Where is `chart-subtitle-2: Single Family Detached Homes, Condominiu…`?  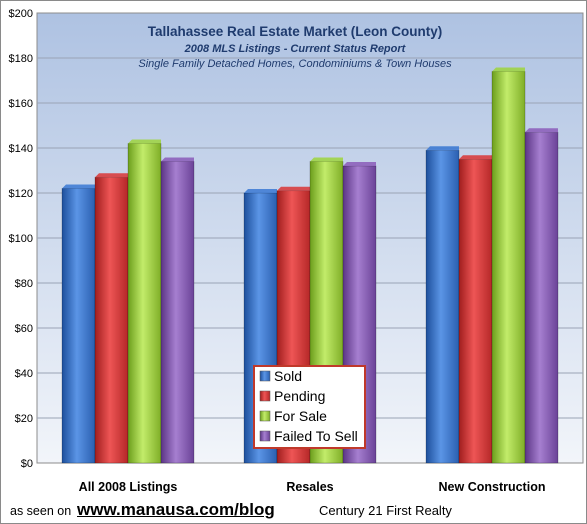 chart-subtitle-2: Single Family Detached Homes, Condominiu… is located at coordinates (295, 64).